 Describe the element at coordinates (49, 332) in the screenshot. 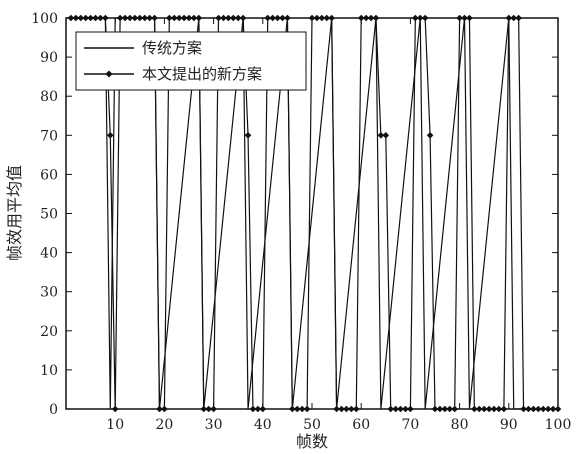

I see `y-tick-label: 20` at that location.